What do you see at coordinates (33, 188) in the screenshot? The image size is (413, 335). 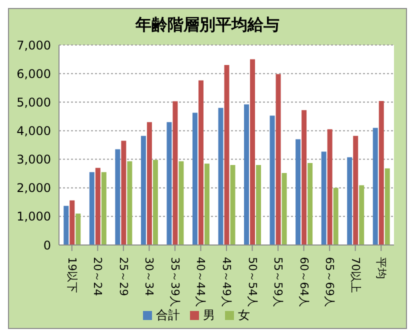 I see `y-tick-label: 2,000` at bounding box center [33, 188].